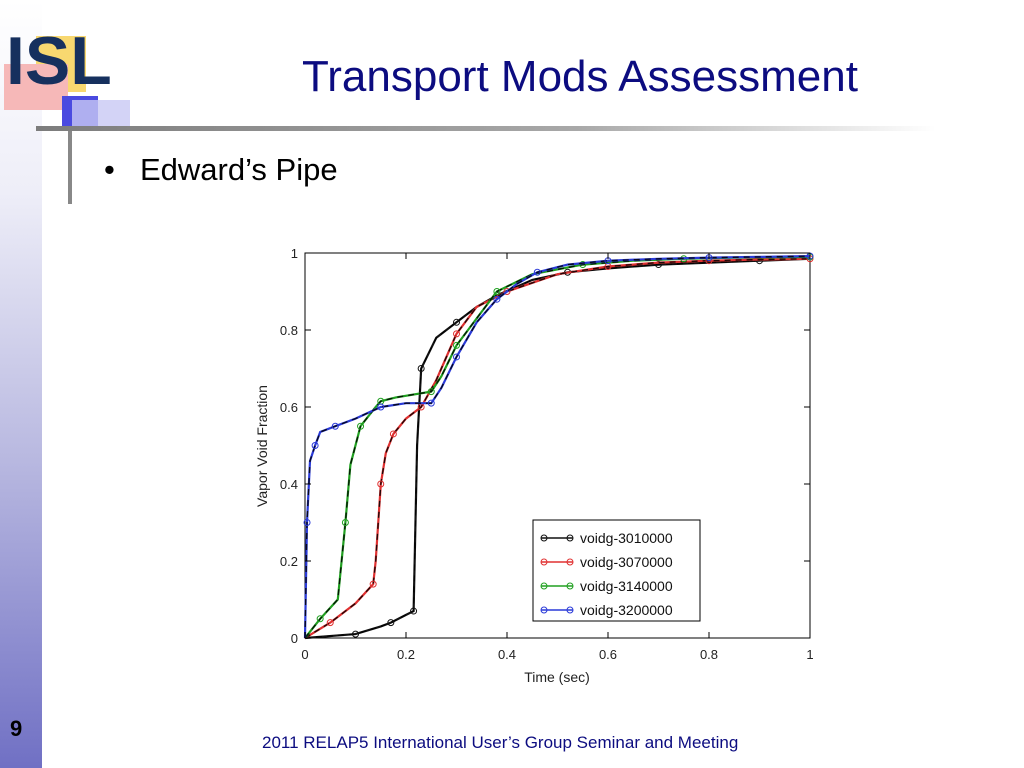 The width and height of the screenshot is (1024, 768). Describe the element at coordinates (580, 76) in the screenshot. I see `slide-title: Transport Mods Assessment` at that location.